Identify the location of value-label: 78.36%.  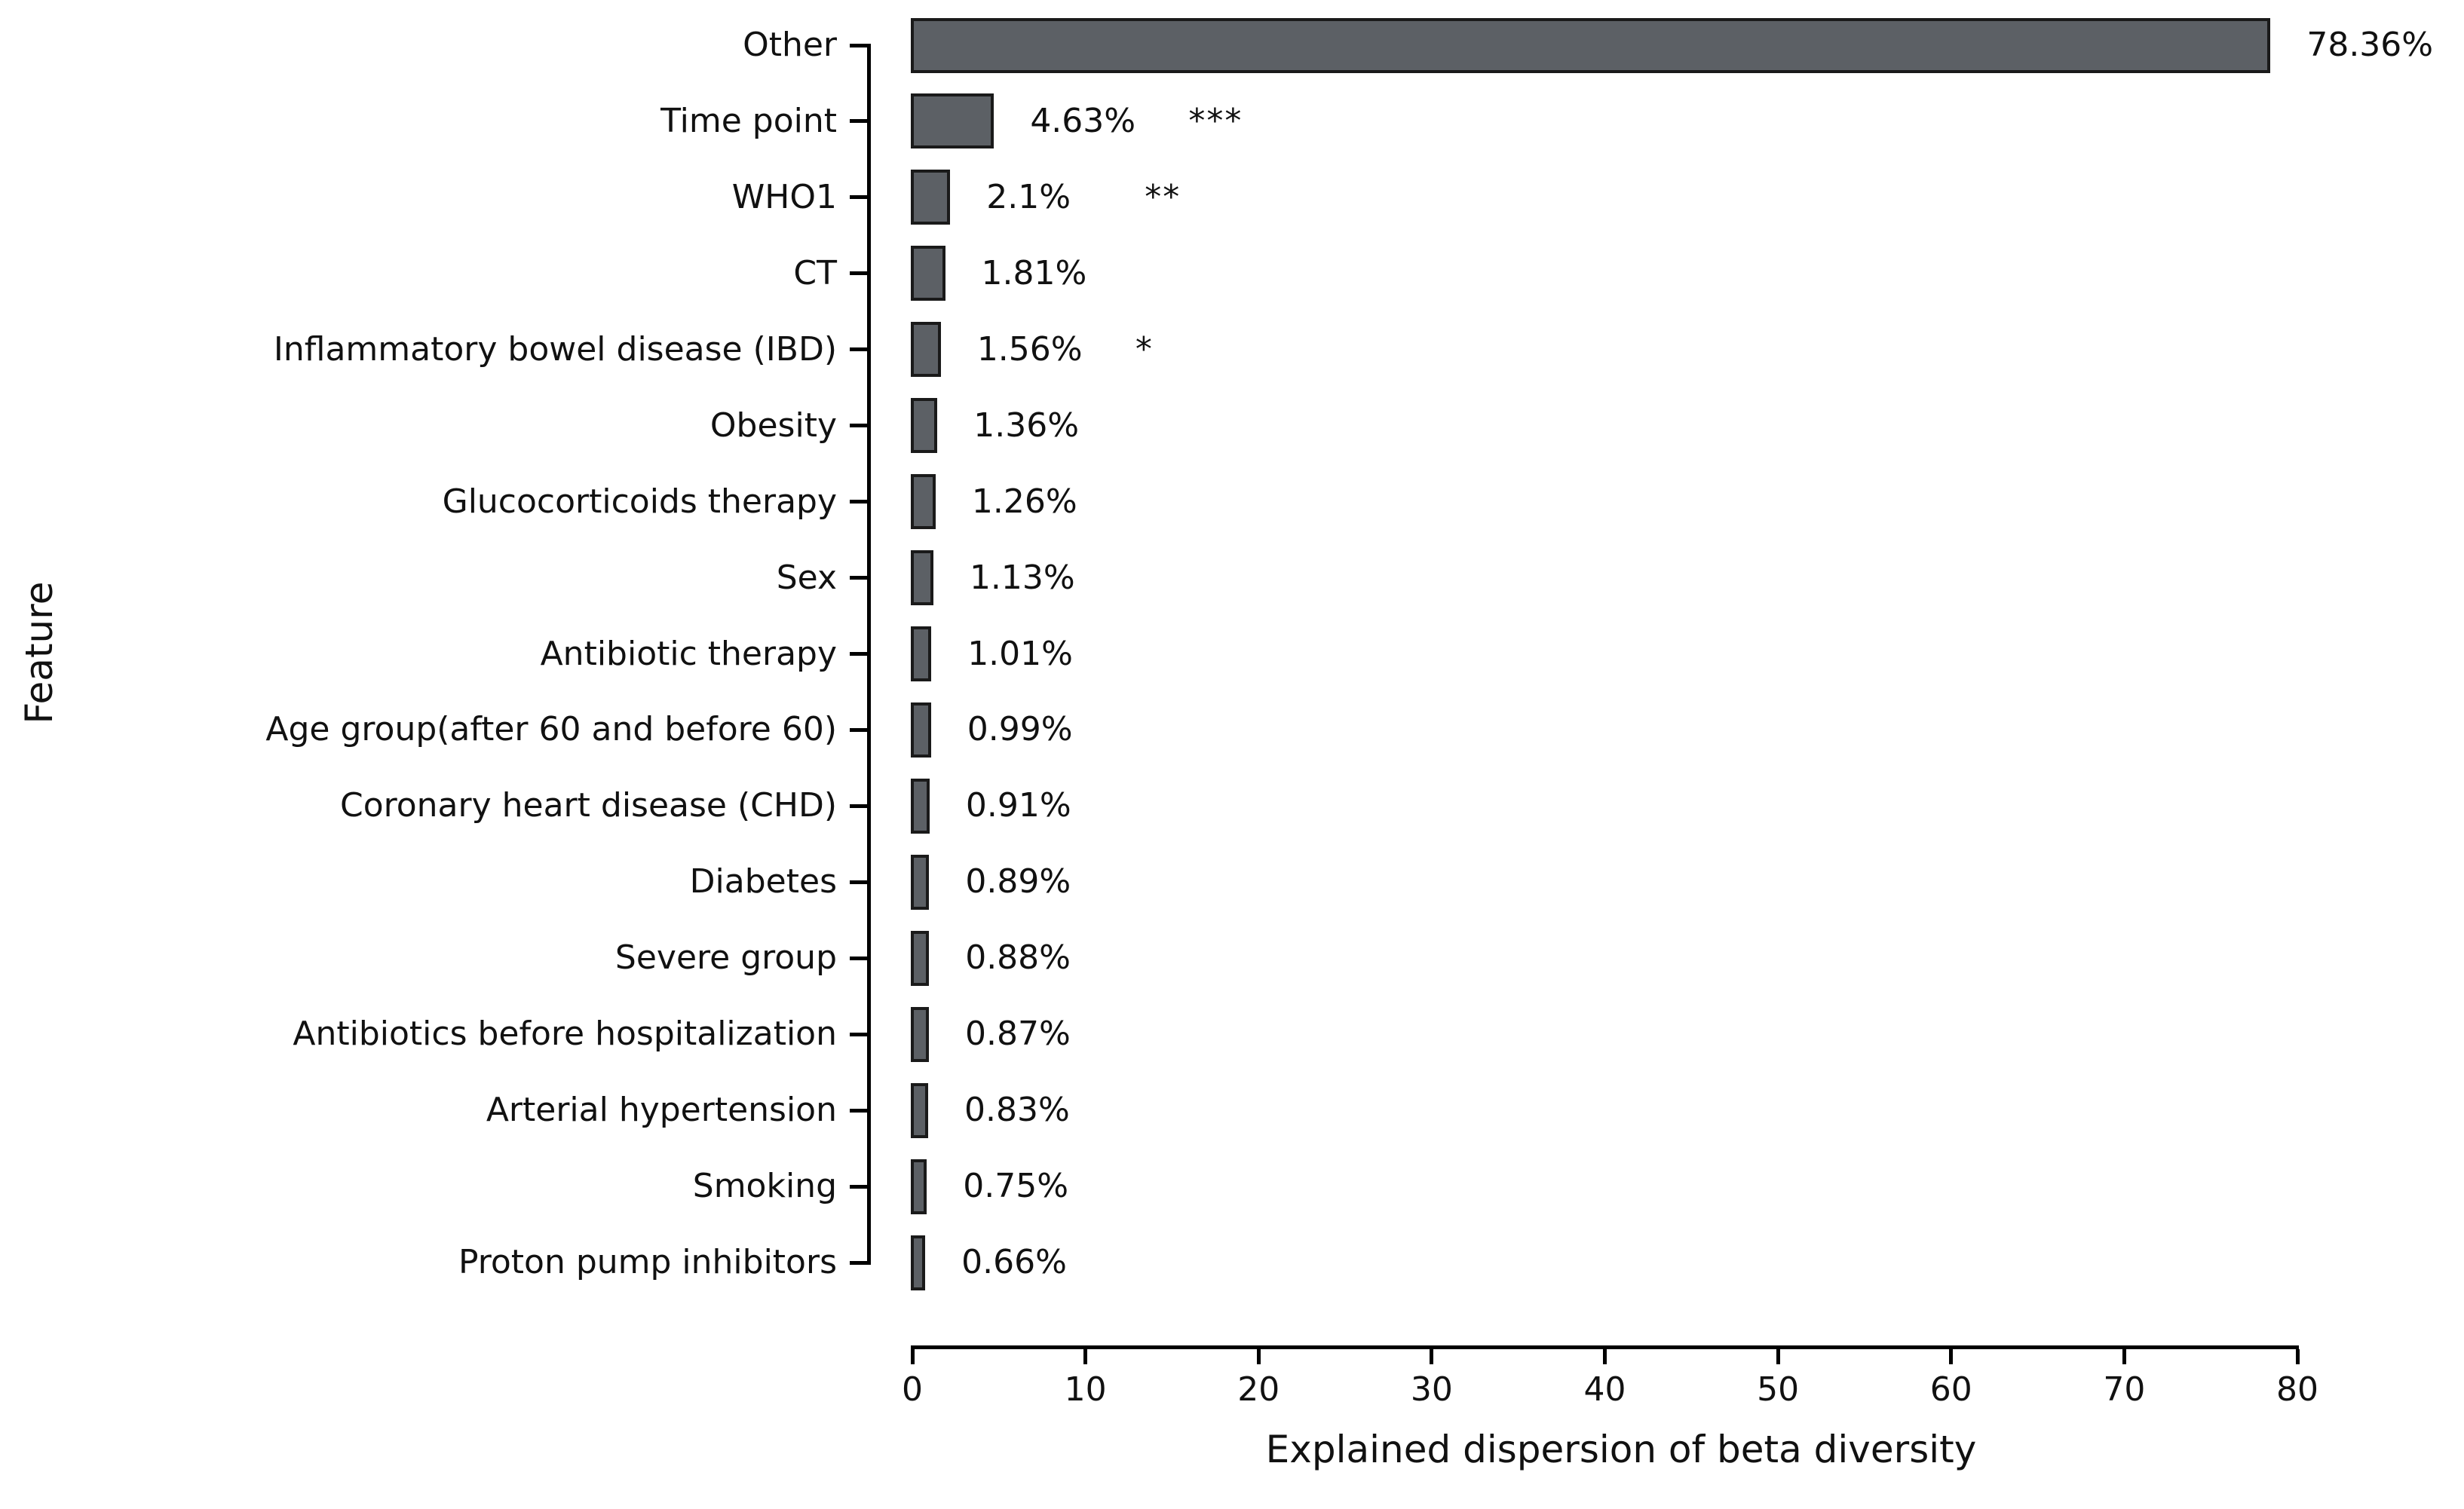
(2370, 45).